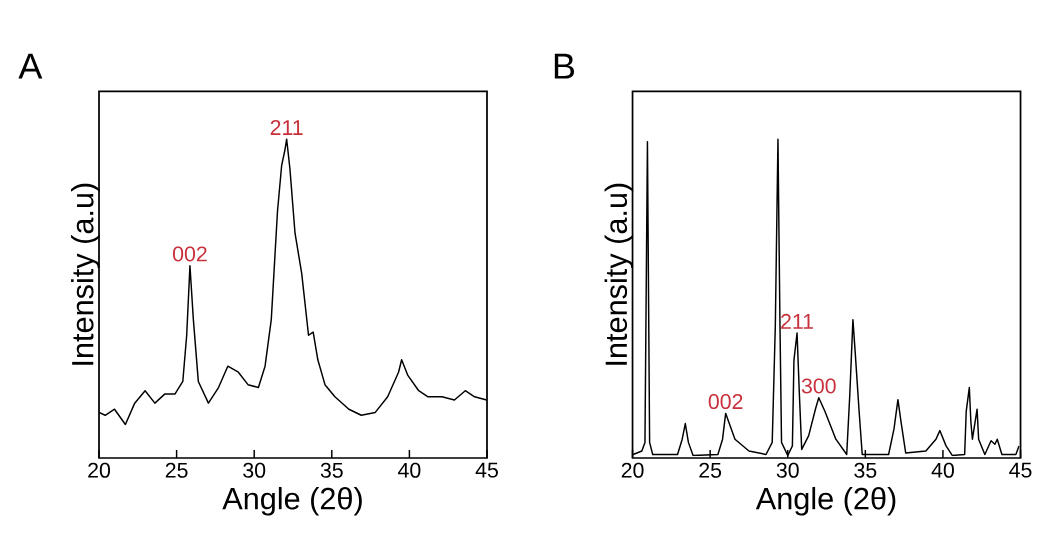 The height and width of the screenshot is (558, 1046). What do you see at coordinates (818, 386) in the screenshot?
I see `annotation: 300` at bounding box center [818, 386].